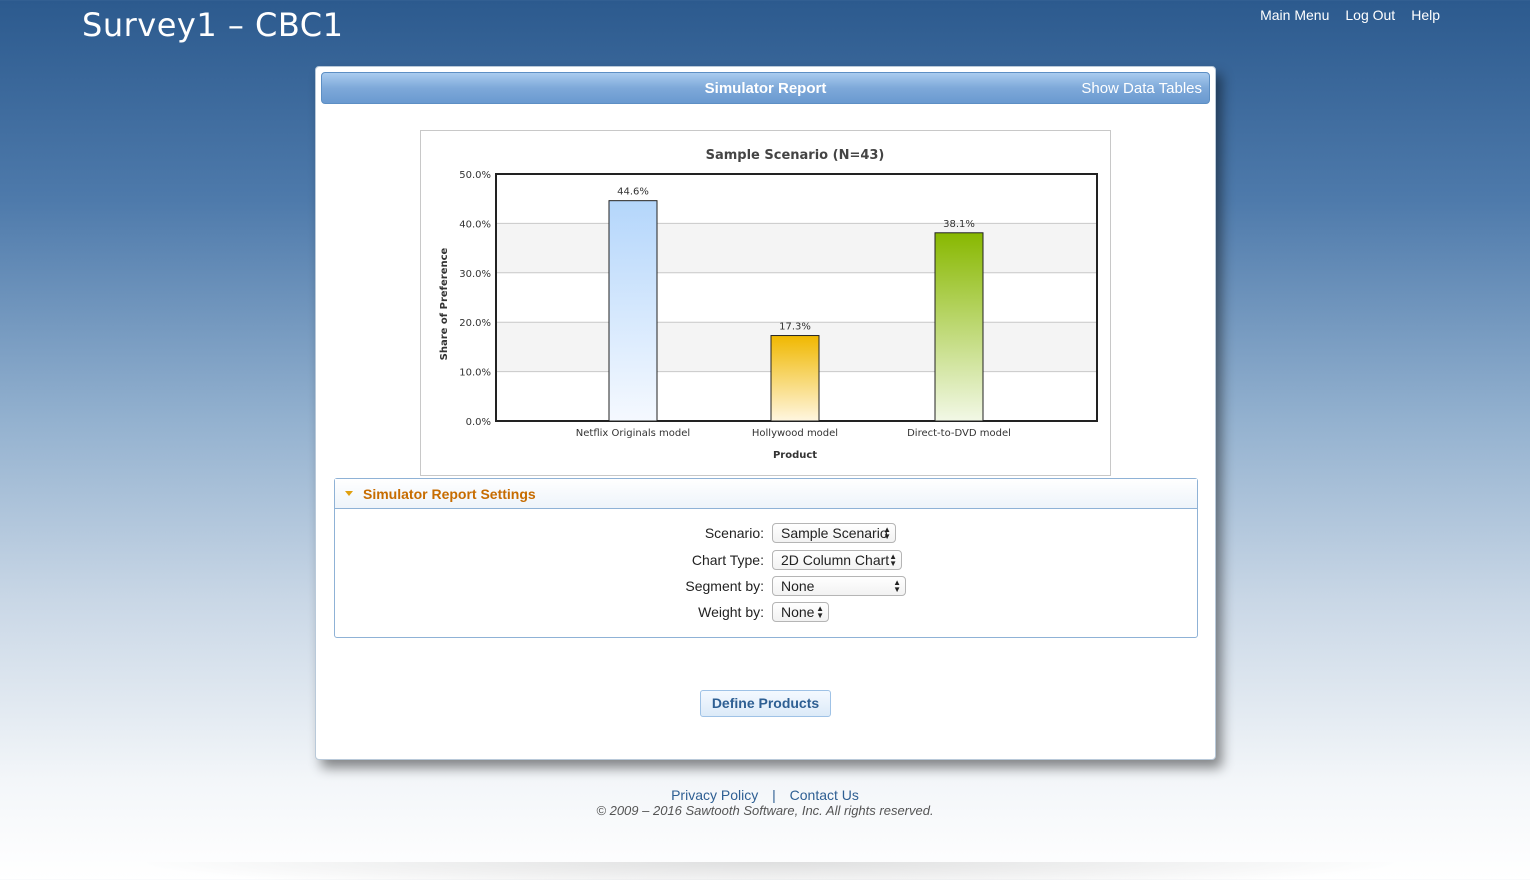  What do you see at coordinates (765, 703) in the screenshot?
I see `define-products-button: Define Products` at bounding box center [765, 703].